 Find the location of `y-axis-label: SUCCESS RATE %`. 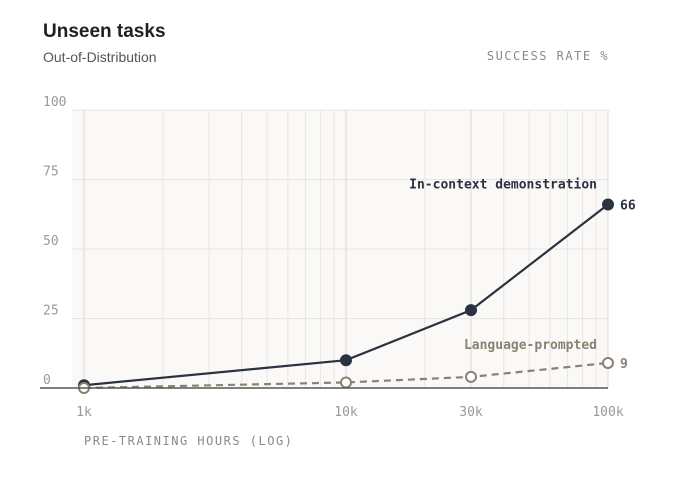

y-axis-label: SUCCESS RATE % is located at coordinates (547, 56).